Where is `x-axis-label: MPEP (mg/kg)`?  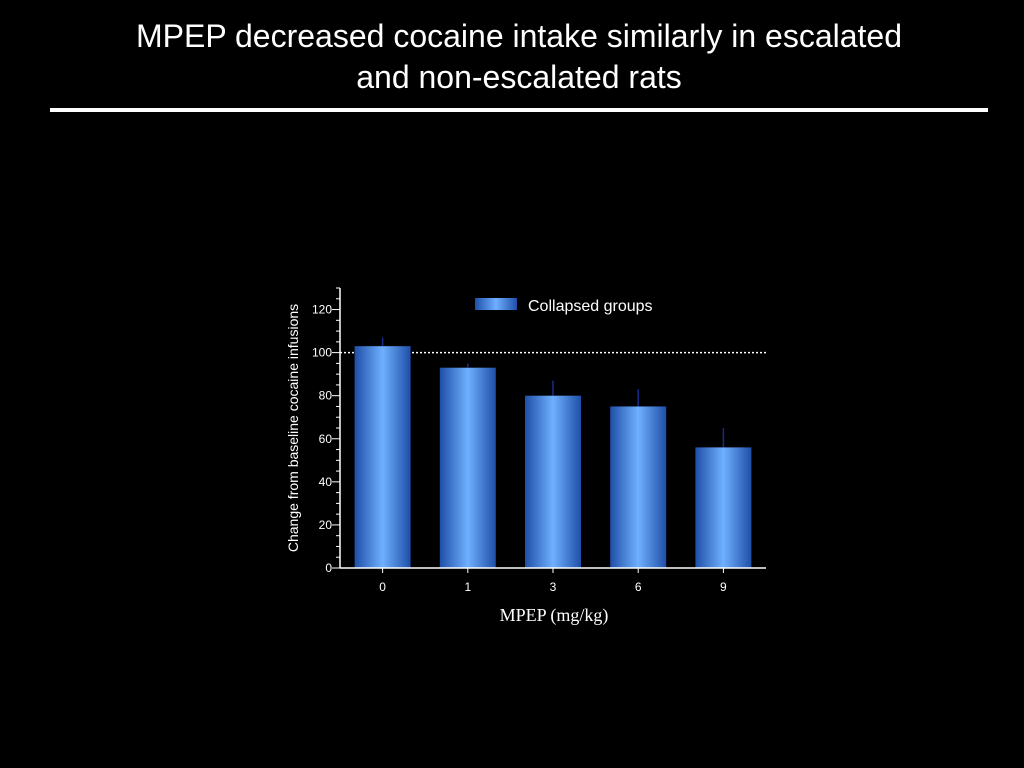 x-axis-label: MPEP (mg/kg) is located at coordinates (554, 615).